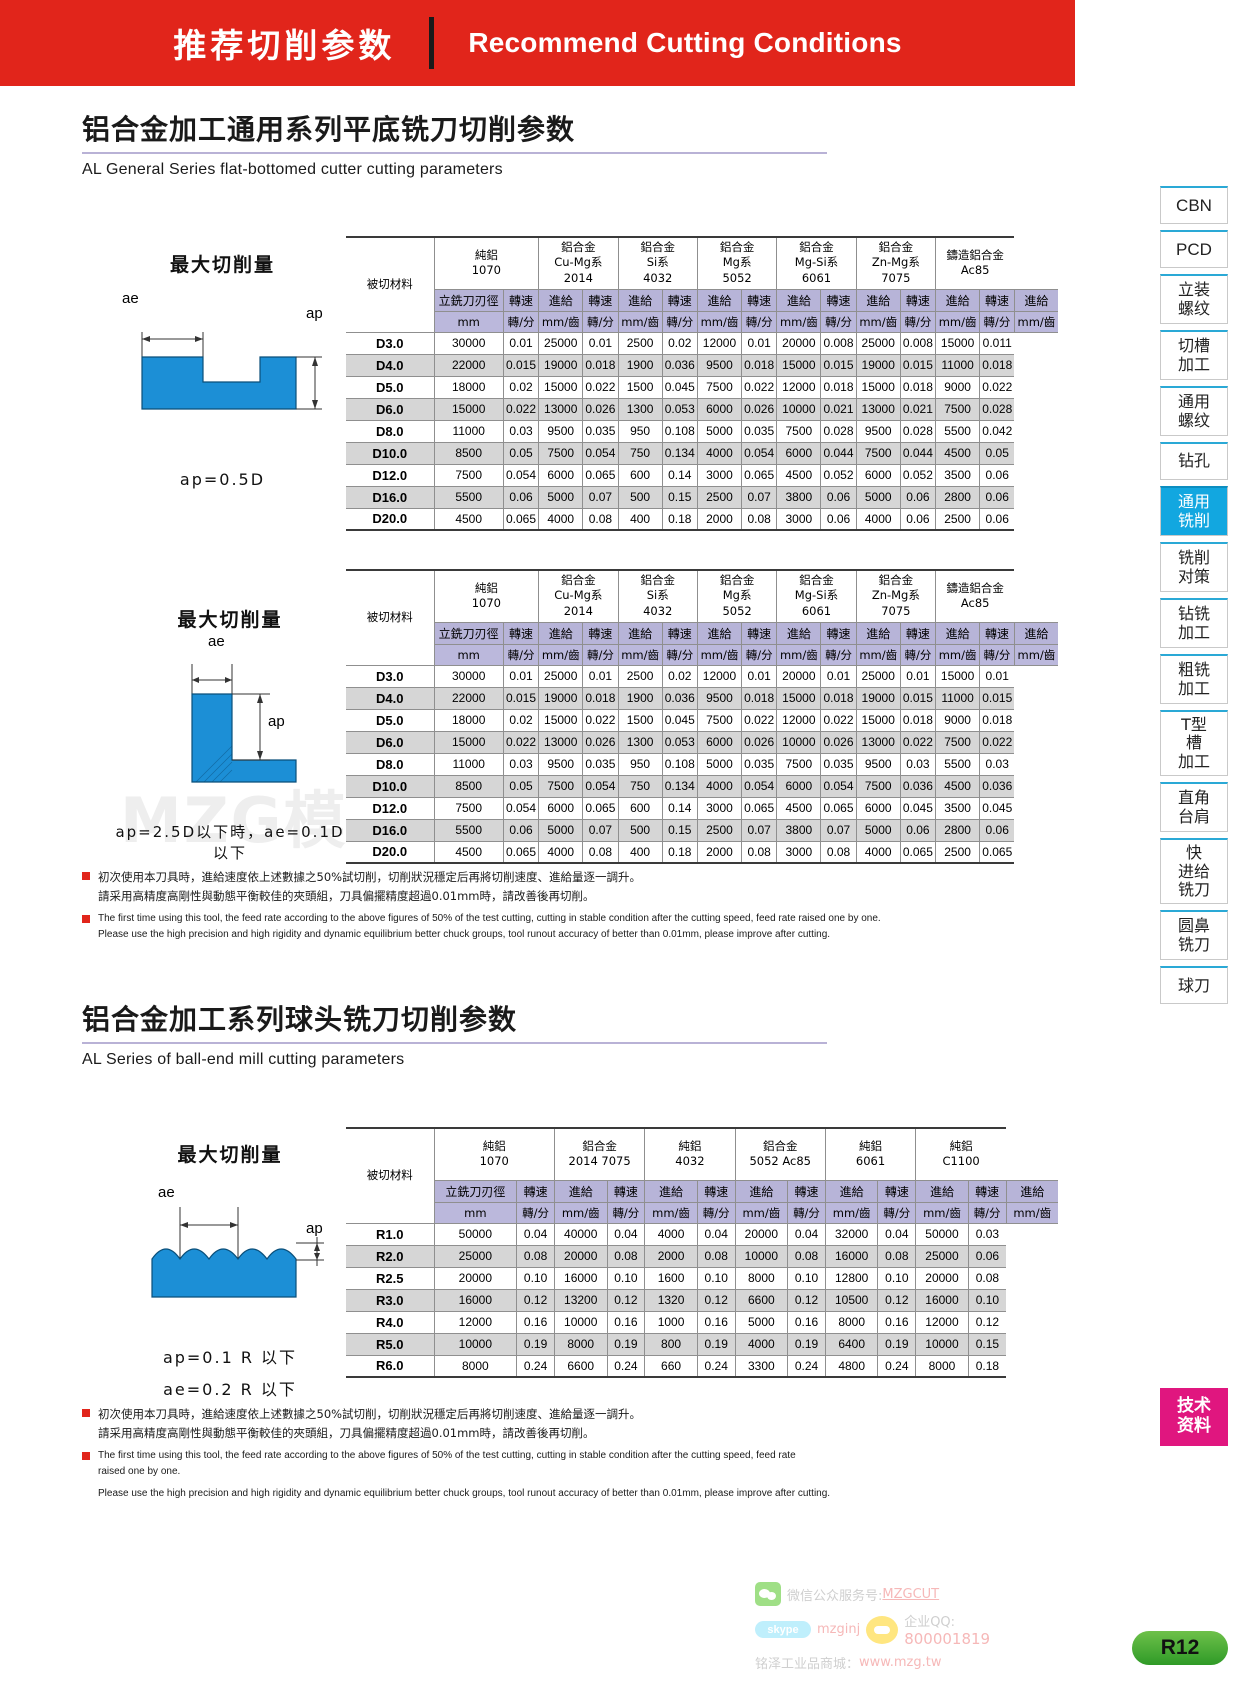 The width and height of the screenshot is (1240, 1683). Describe the element at coordinates (86, 1455) in the screenshot. I see `bullet-icon` at that location.